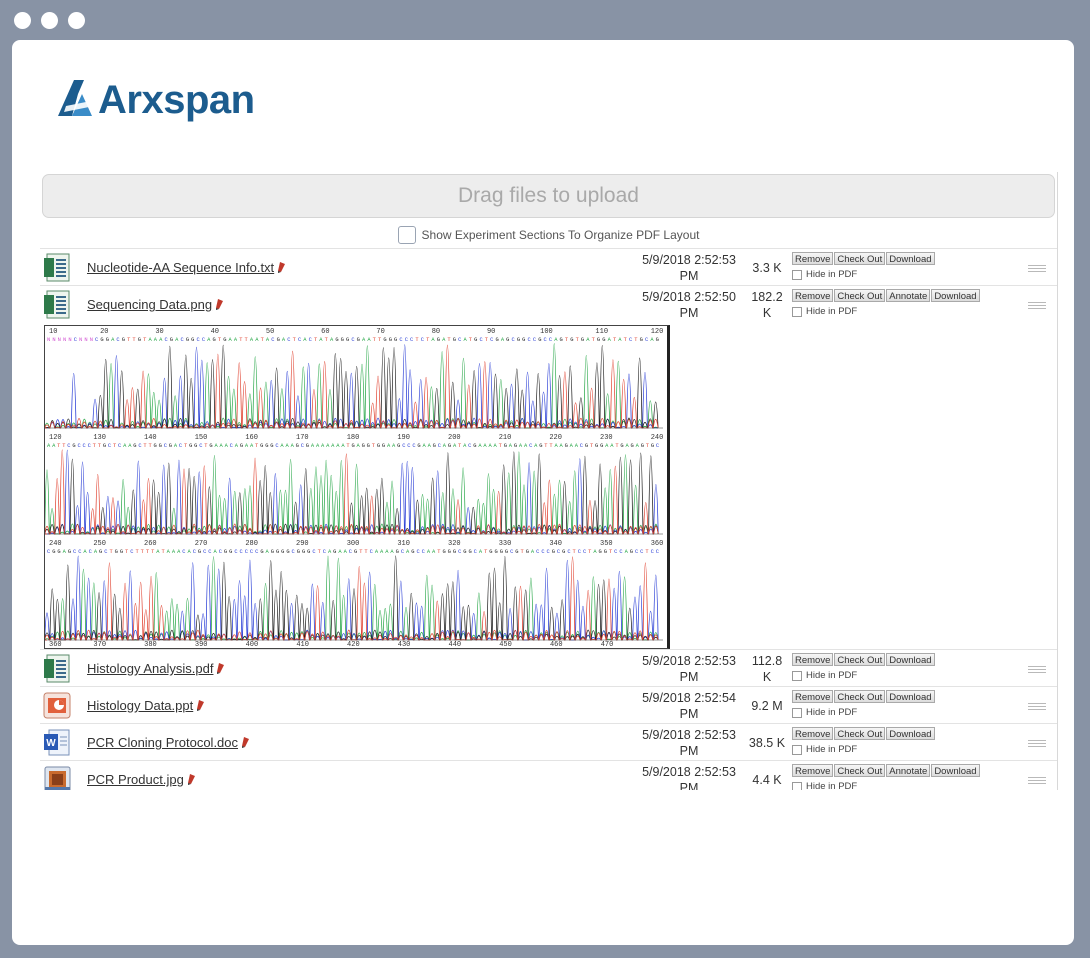 Image resolution: width=1090 pixels, height=958 pixels. I want to click on file-name-link: Histology Data.ppt, so click(146, 706).